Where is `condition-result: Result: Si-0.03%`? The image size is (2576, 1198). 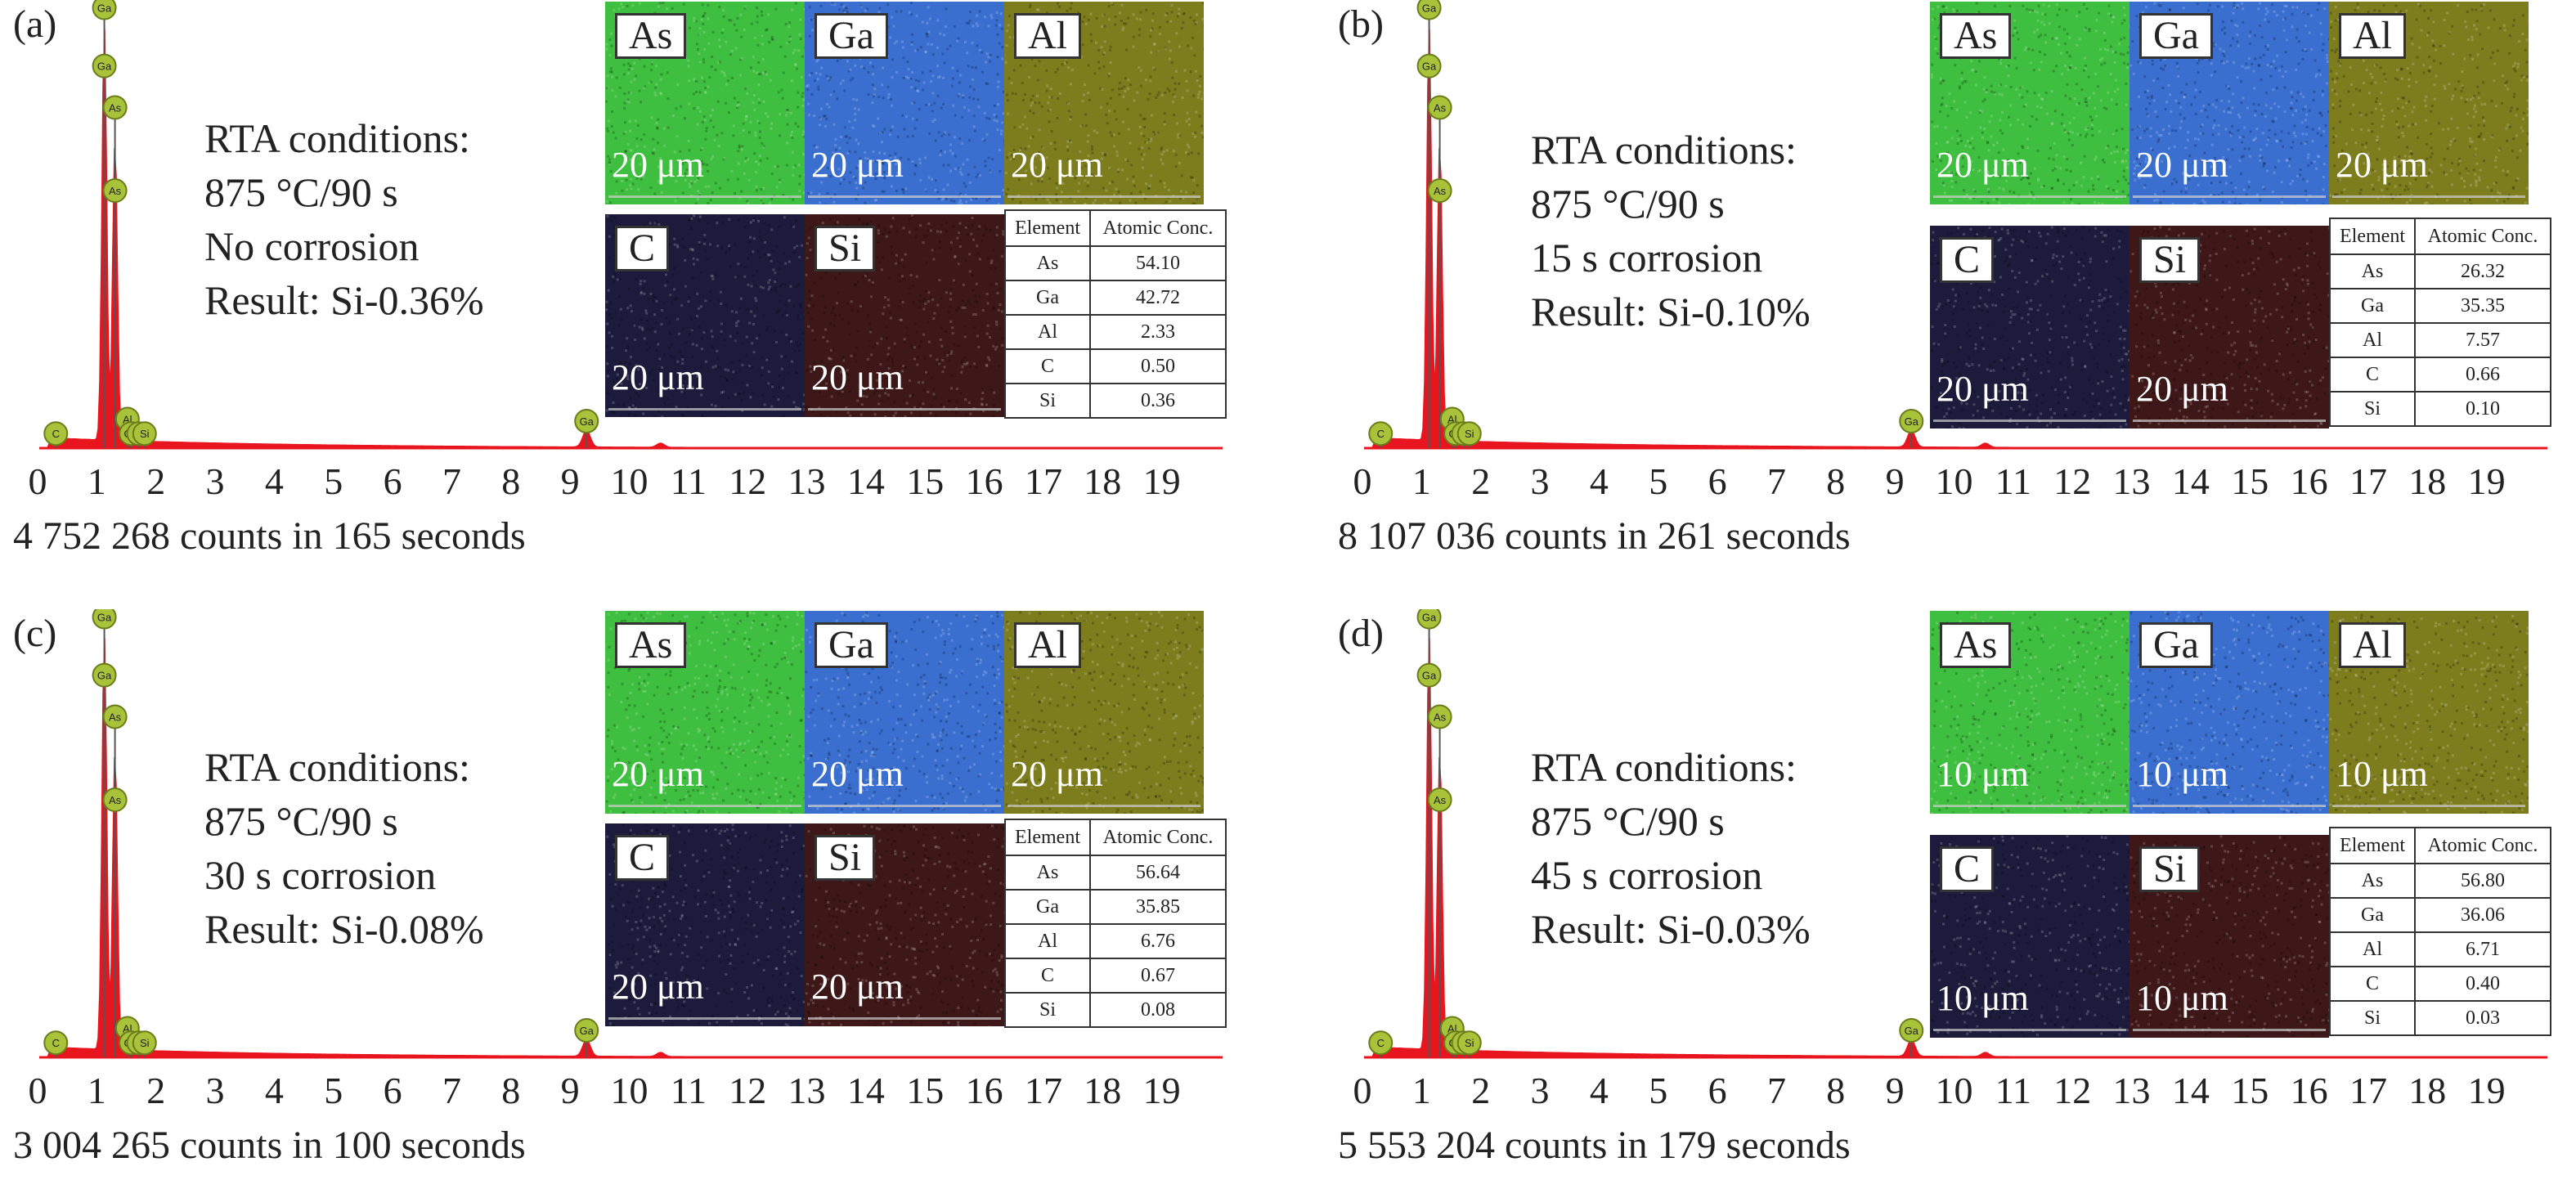 condition-result: Result: Si-0.03% is located at coordinates (1671, 929).